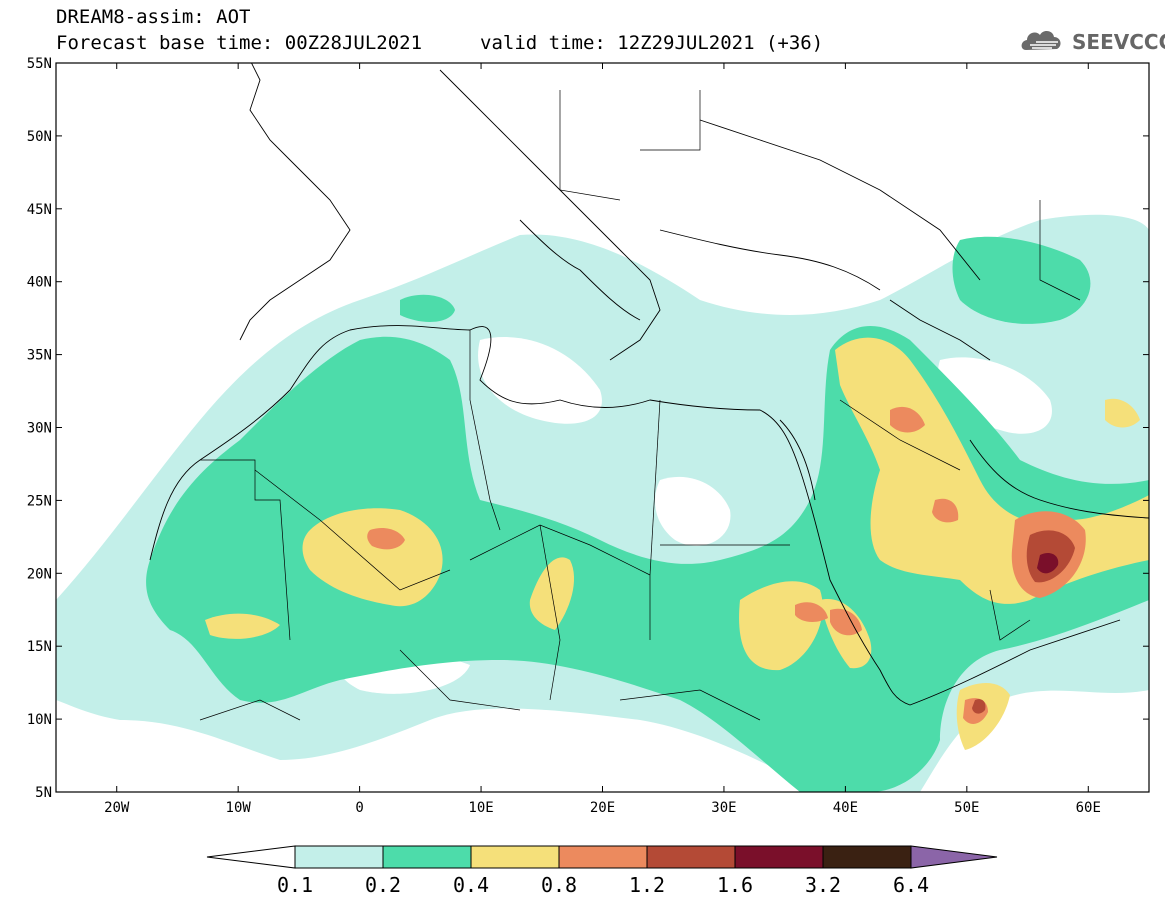  Describe the element at coordinates (43, 793) in the screenshot. I see `lat-tick-label: 5N` at that location.